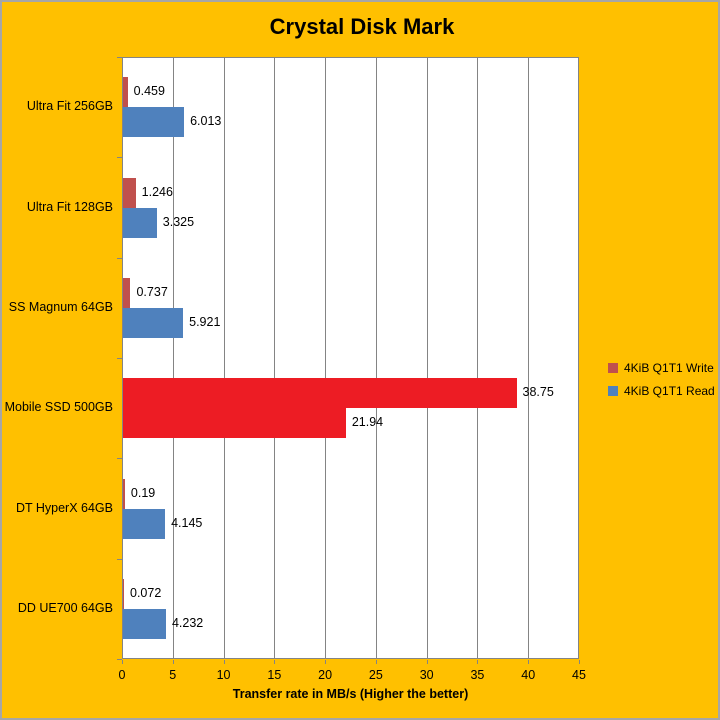  What do you see at coordinates (661, 379) in the screenshot?
I see `legend: 4KiB Q1T1 Write 4KiB Q1T1 Read` at bounding box center [661, 379].